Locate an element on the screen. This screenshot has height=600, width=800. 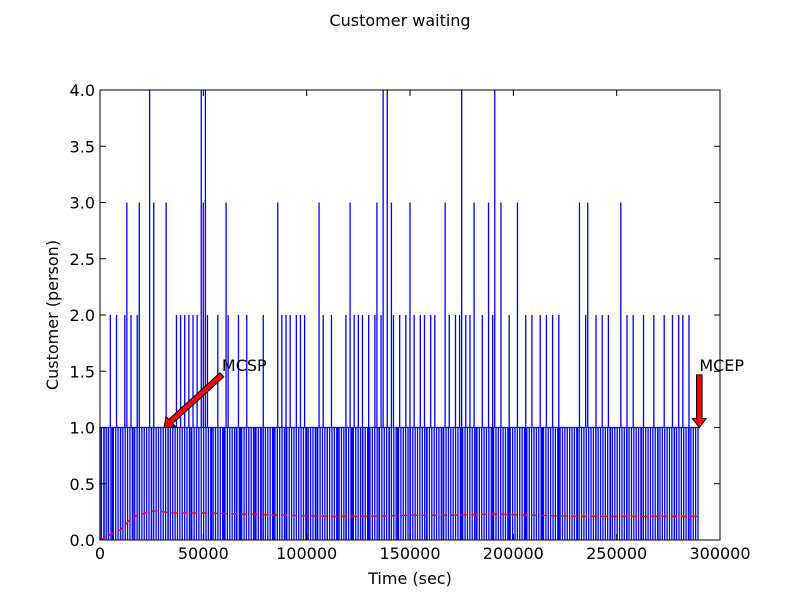
x-tick-label: 0 is located at coordinates (100, 553).